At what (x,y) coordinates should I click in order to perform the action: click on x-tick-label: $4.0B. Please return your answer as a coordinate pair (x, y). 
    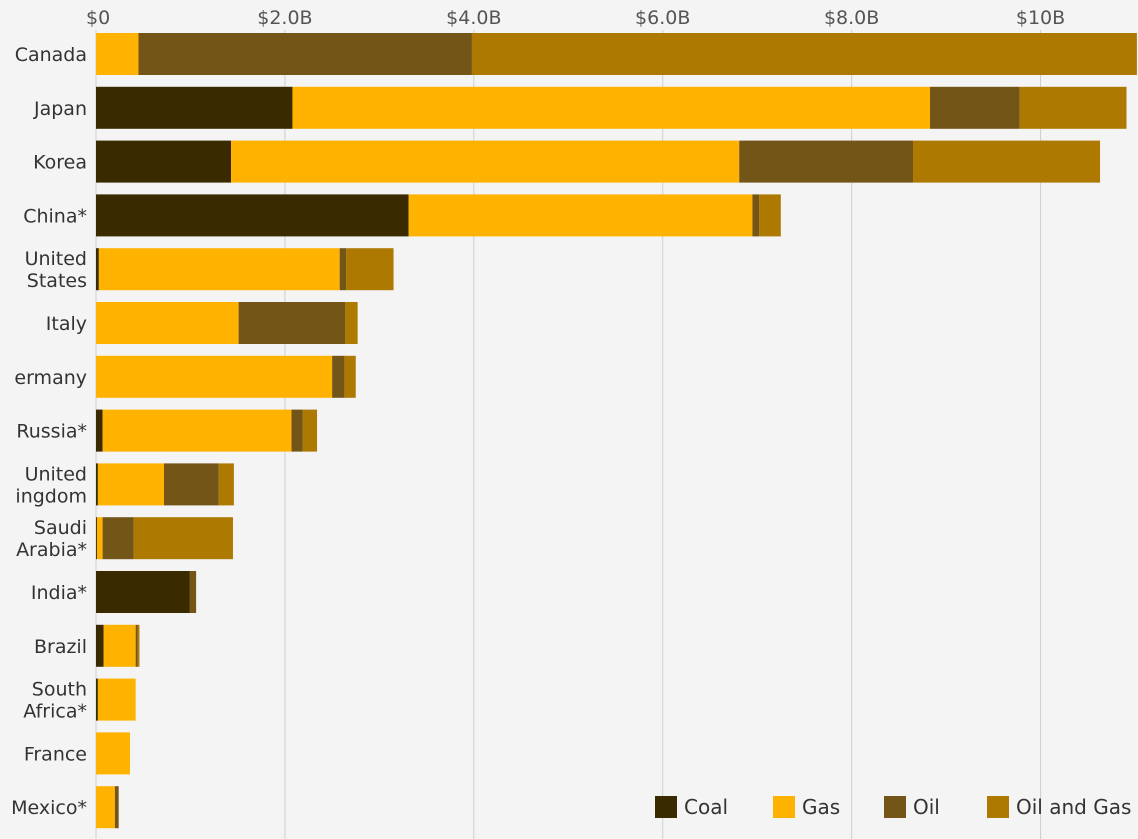
    Looking at the image, I should click on (473, 18).